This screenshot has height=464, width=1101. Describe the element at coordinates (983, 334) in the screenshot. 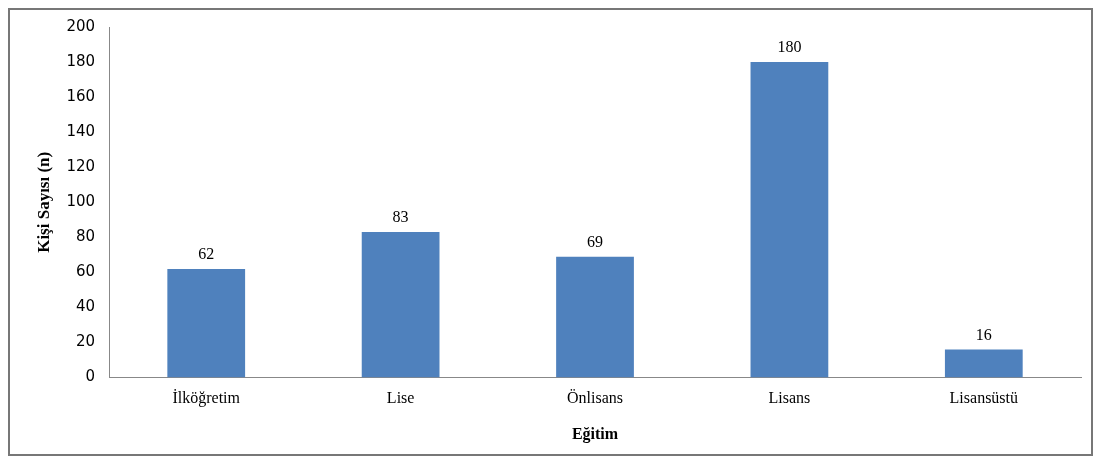

I see `data-label: 16` at that location.